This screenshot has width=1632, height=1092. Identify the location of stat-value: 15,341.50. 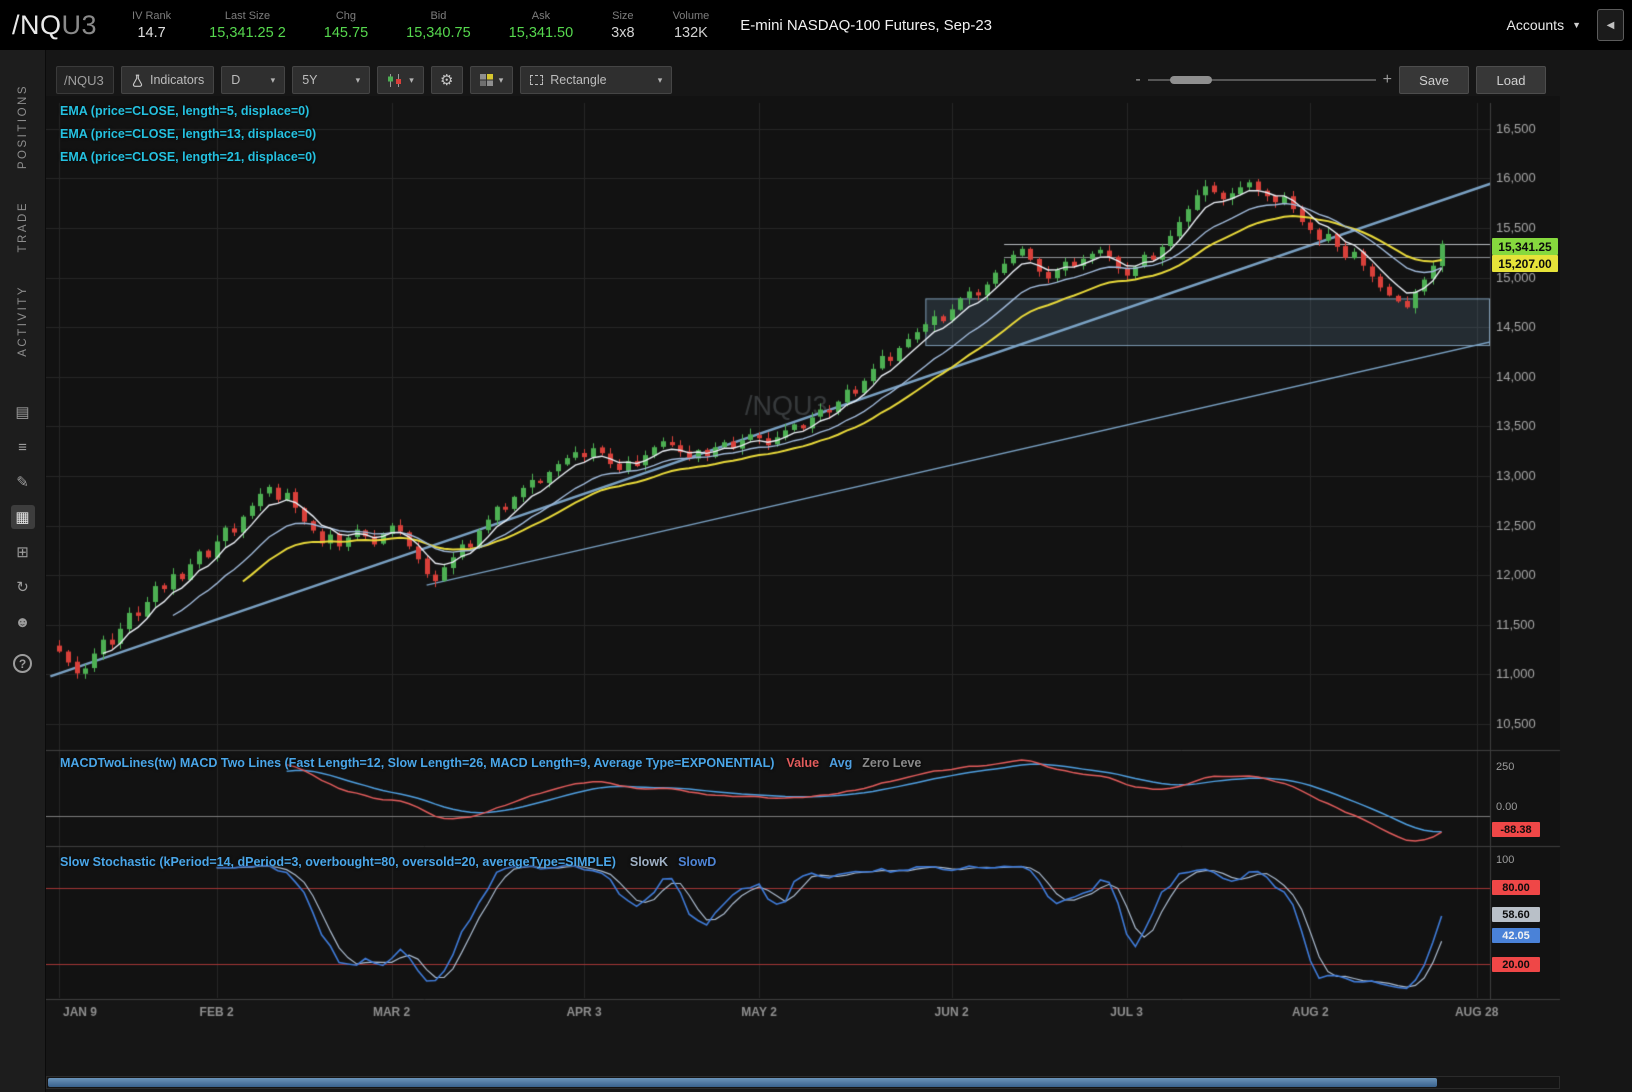
(541, 32).